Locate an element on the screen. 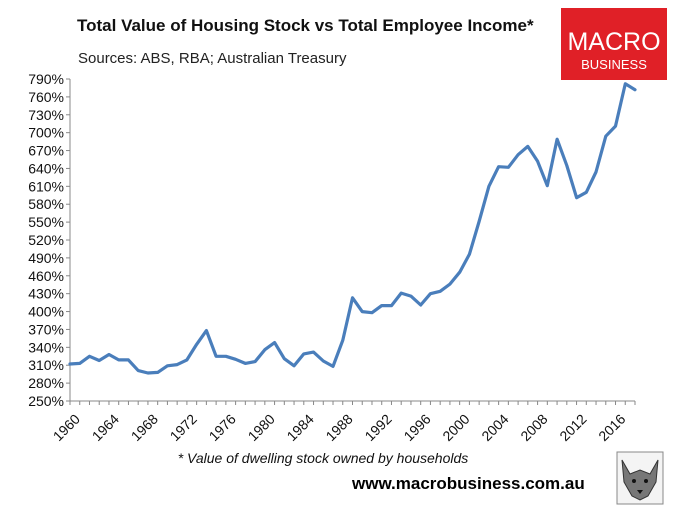  y-tick-label: 730% is located at coordinates (46, 115).